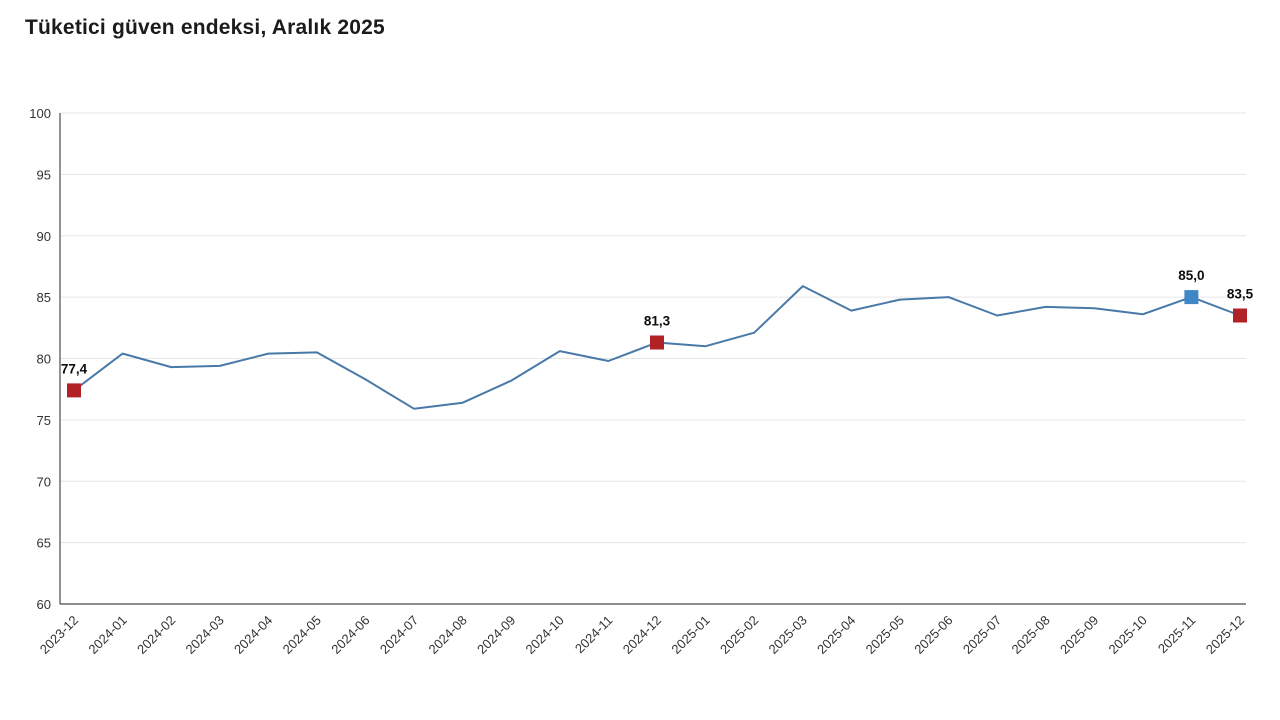 Image resolution: width=1280 pixels, height=720 pixels. I want to click on x-tick-label: 2024-01, so click(107, 635).